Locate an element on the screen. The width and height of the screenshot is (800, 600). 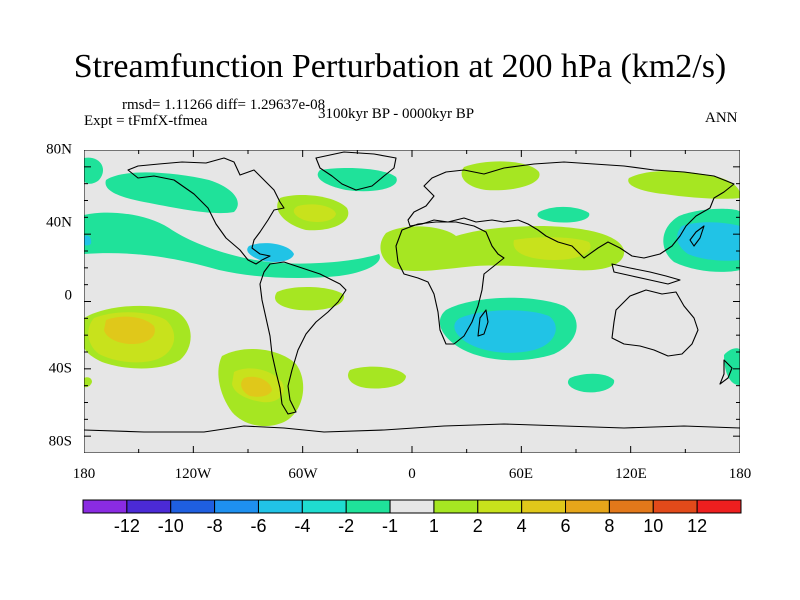
indonesia-coast is located at coordinates (646, 274).